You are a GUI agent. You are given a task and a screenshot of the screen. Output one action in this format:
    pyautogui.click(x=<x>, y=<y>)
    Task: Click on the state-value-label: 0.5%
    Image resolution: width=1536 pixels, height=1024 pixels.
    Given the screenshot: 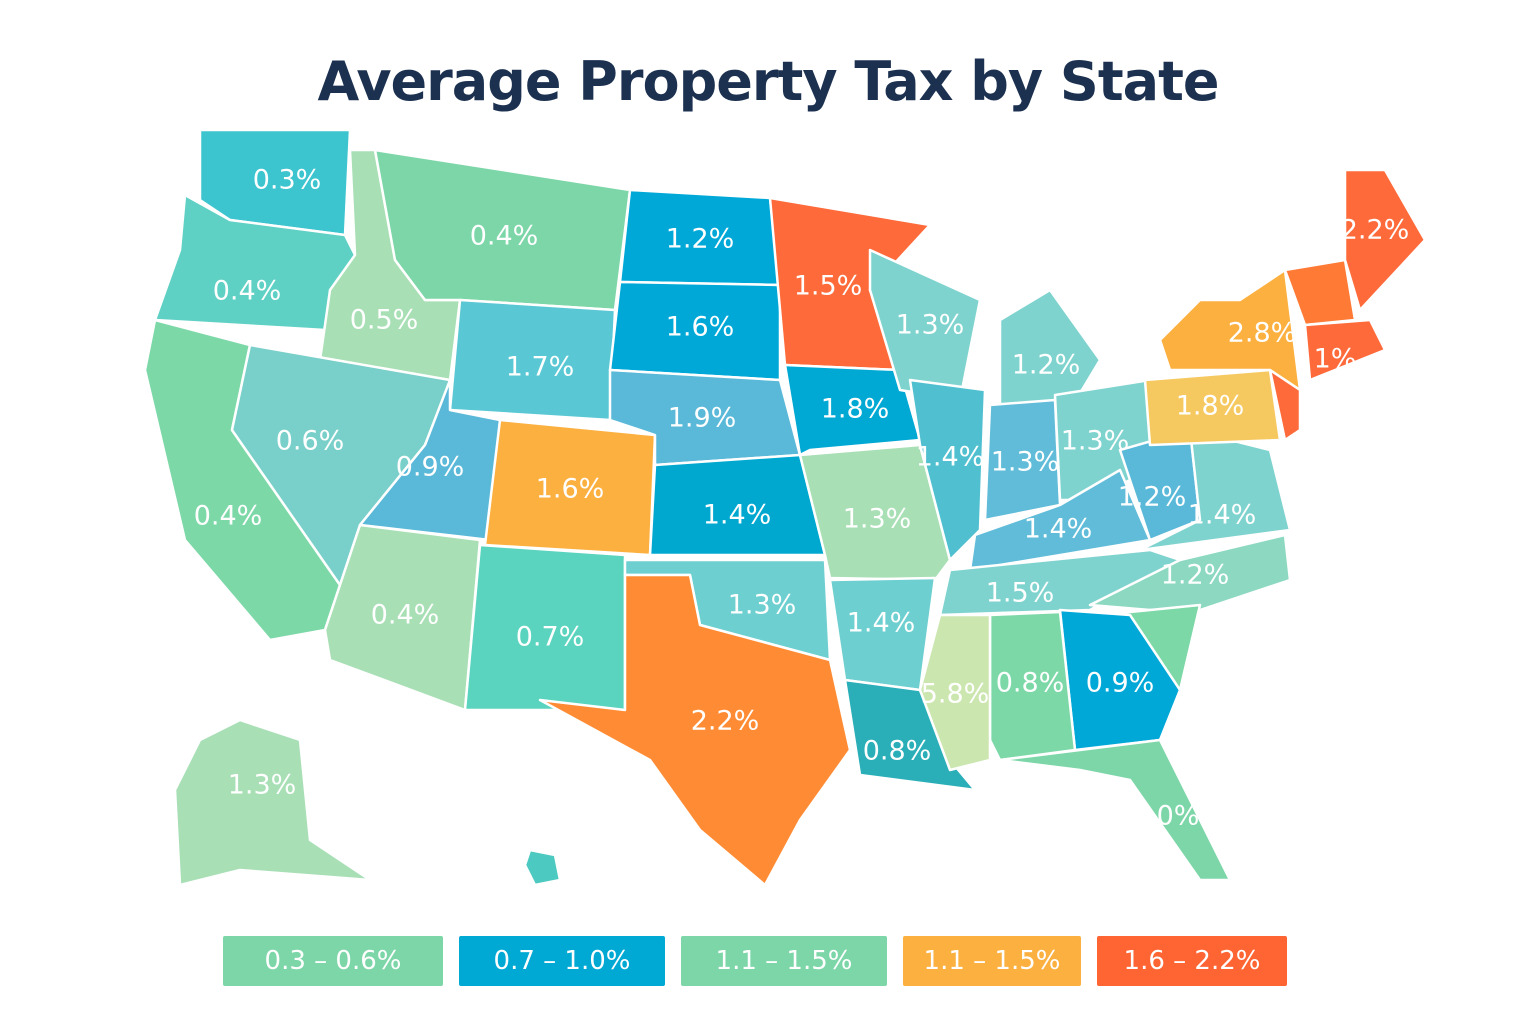 What is the action you would take?
    pyautogui.click(x=384, y=320)
    